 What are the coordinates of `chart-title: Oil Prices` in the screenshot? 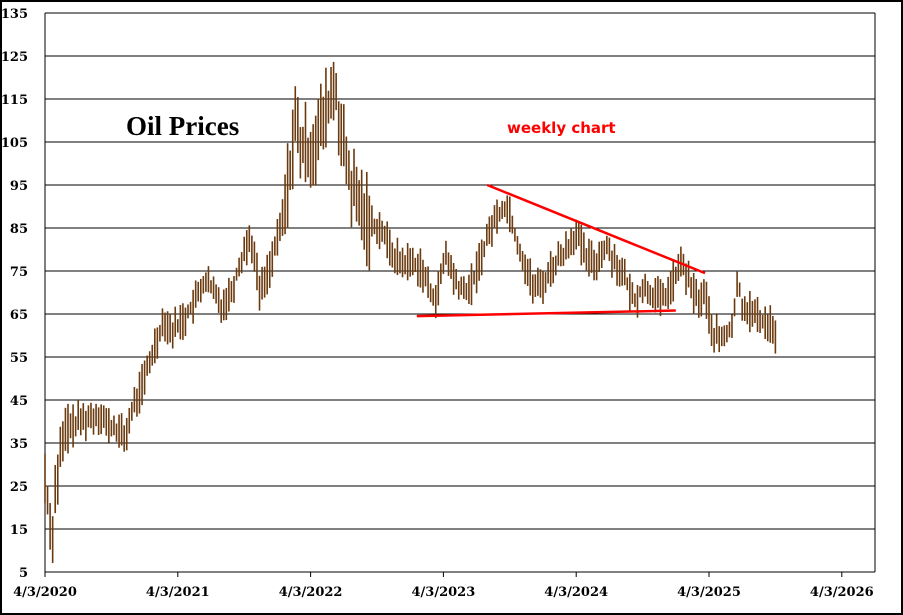 It's located at (182, 126).